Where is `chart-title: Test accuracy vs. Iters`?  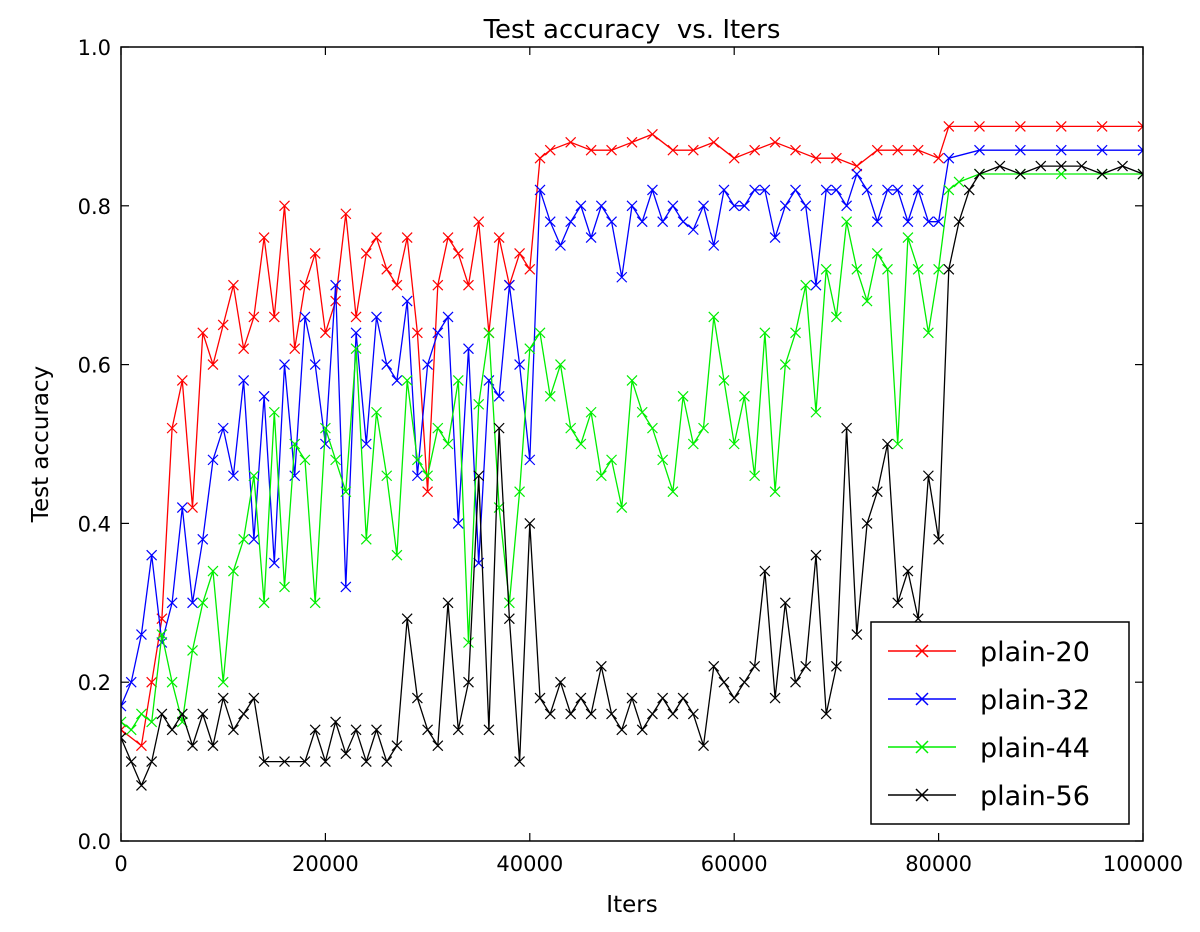
chart-title: Test accuracy vs. Iters is located at coordinates (632, 30).